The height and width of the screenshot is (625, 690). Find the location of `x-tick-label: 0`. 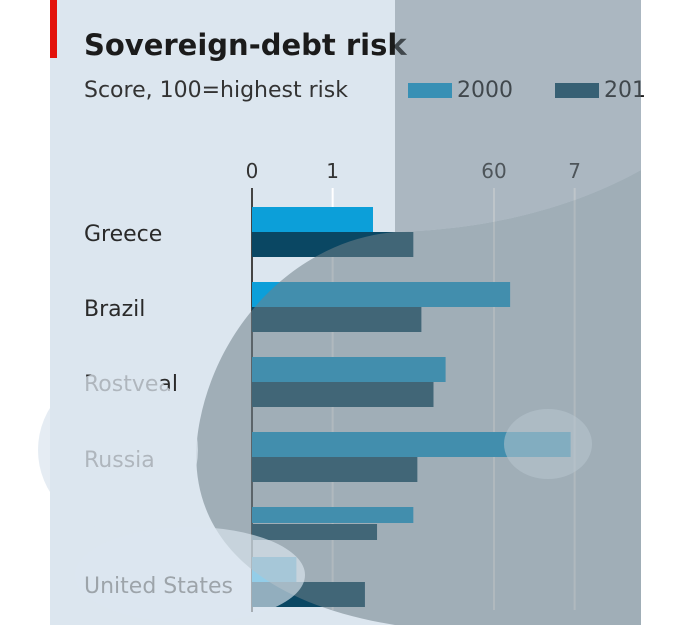

x-tick-label: 0 is located at coordinates (252, 171).